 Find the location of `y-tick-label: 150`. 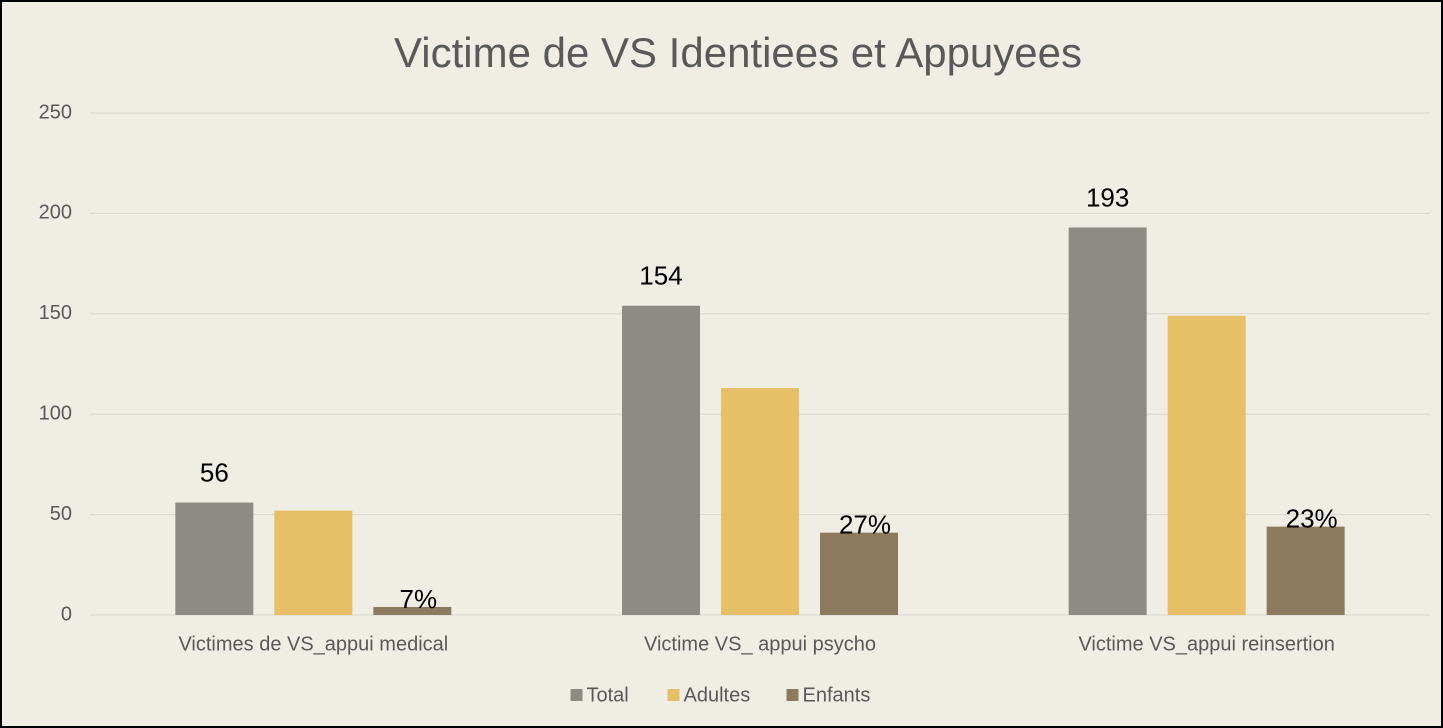

y-tick-label: 150 is located at coordinates (55, 313).